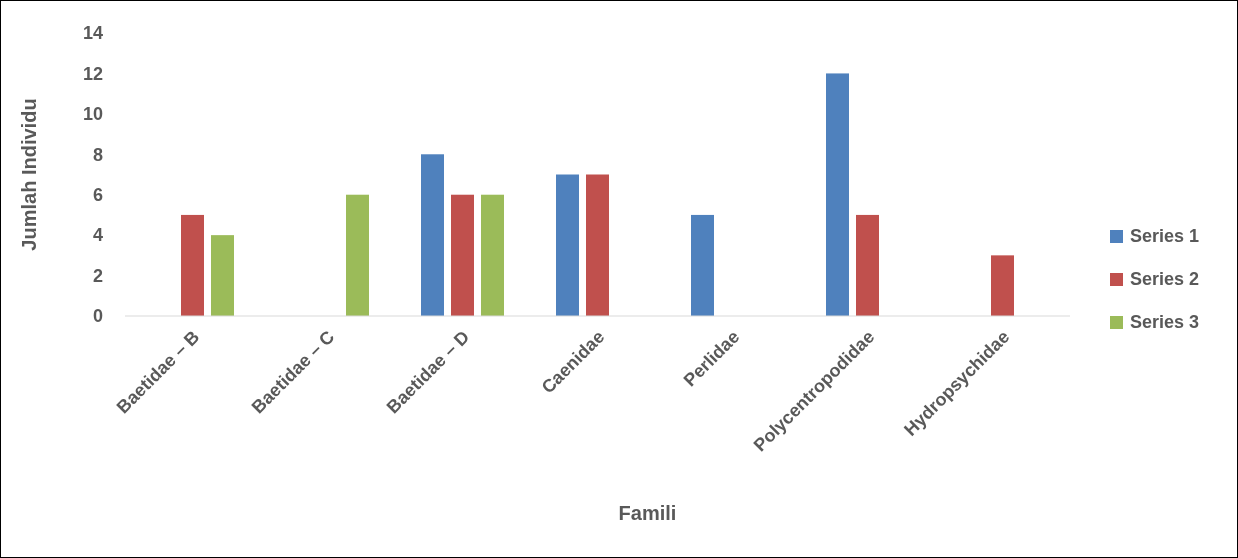 The width and height of the screenshot is (1238, 558). Describe the element at coordinates (92, 33) in the screenshot. I see `y-tick-label: 14` at that location.